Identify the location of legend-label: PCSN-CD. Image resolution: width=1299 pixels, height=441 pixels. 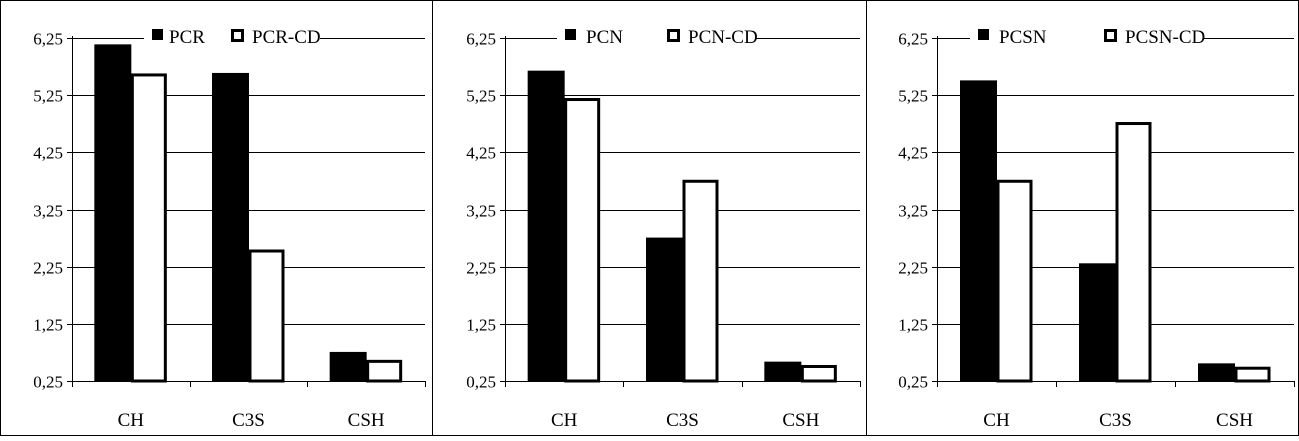
(1165, 37).